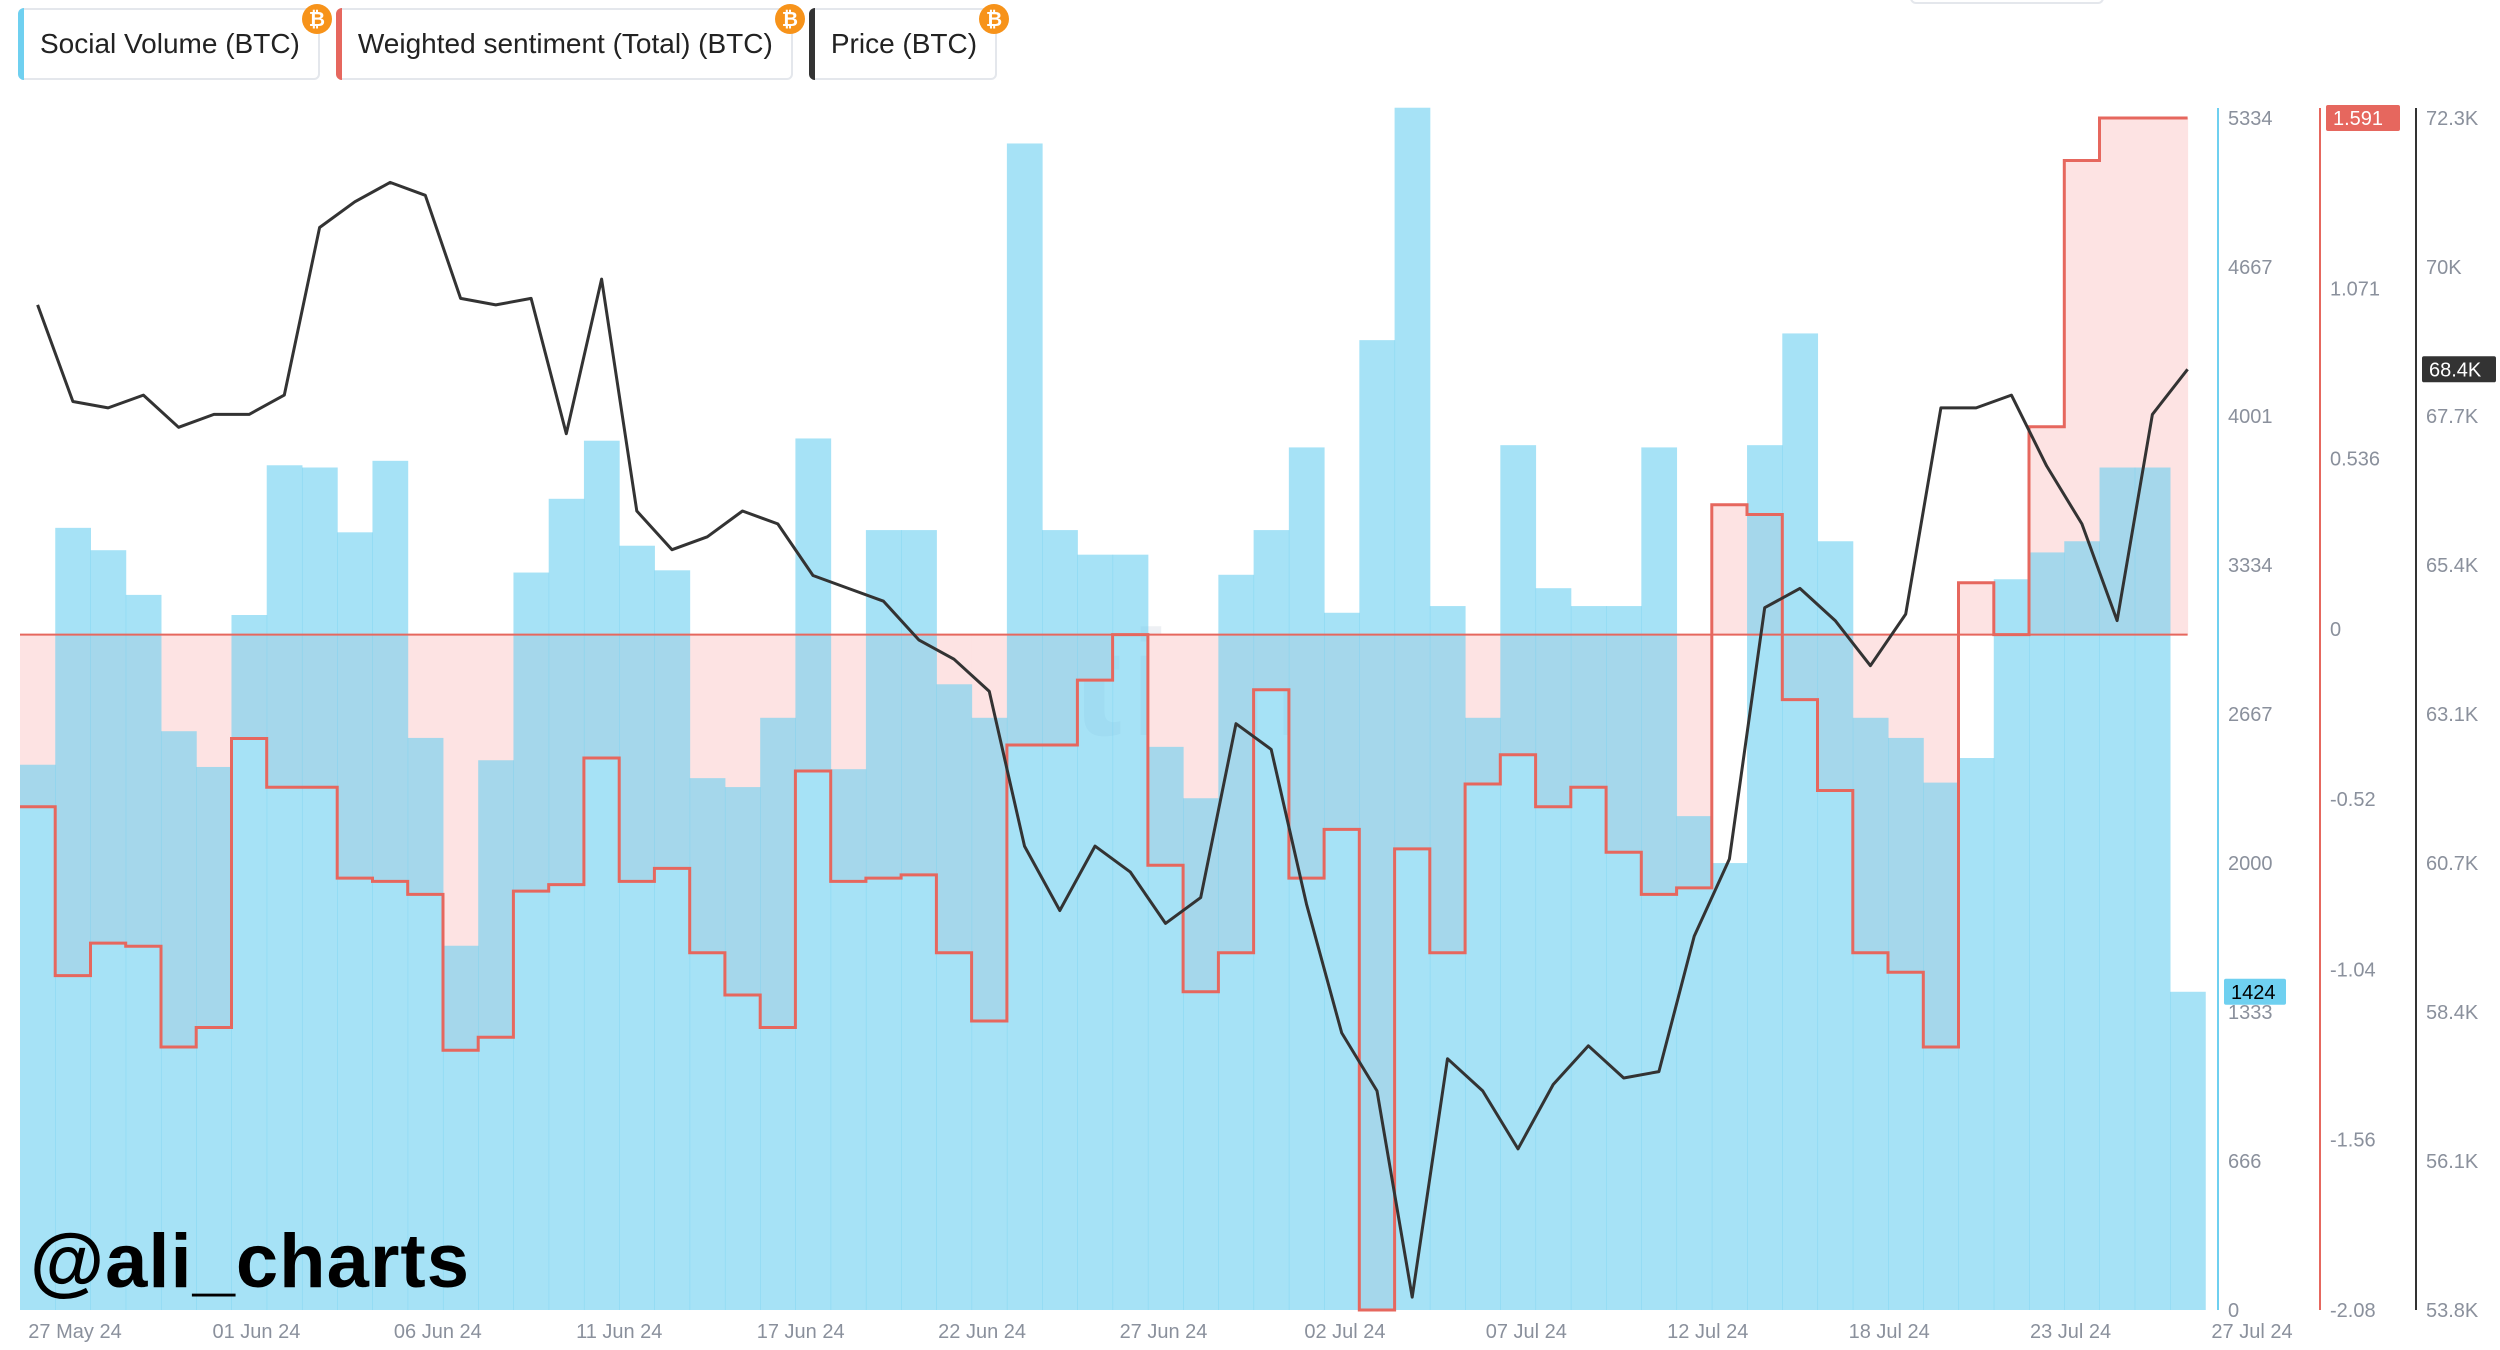 The width and height of the screenshot is (2500, 1350). What do you see at coordinates (2353, 1311) in the screenshot?
I see `sentiment-tick-label: -2.08` at bounding box center [2353, 1311].